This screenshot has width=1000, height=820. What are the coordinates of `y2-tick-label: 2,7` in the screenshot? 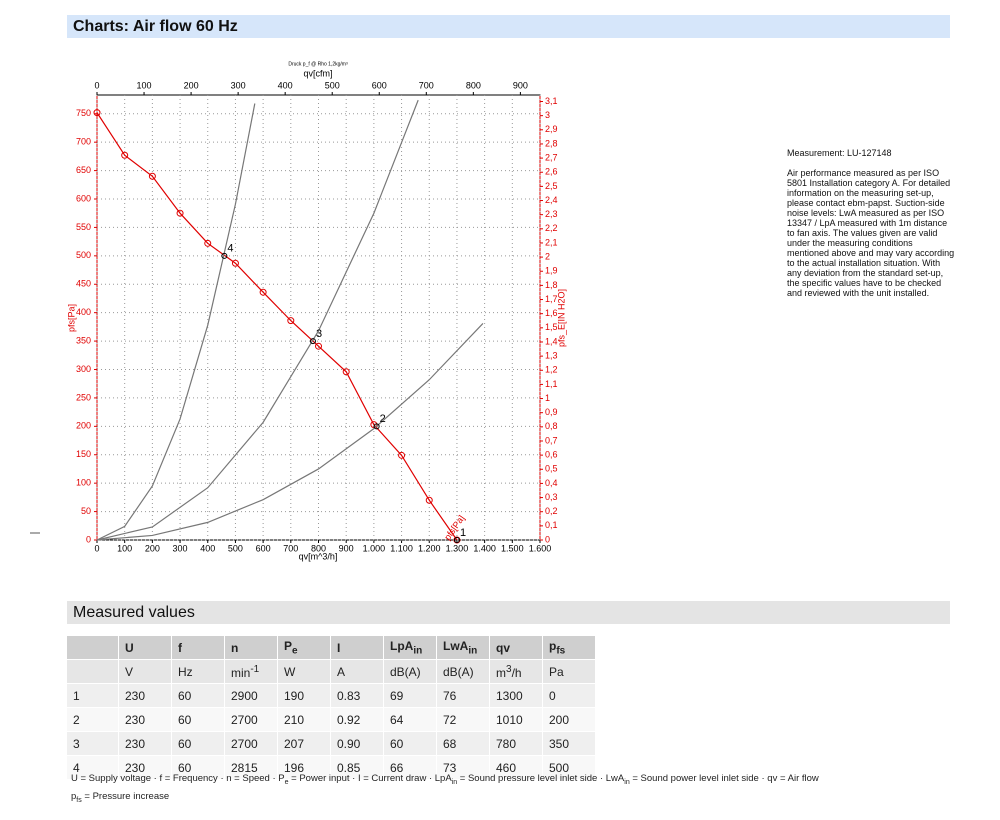 It's located at (551, 157).